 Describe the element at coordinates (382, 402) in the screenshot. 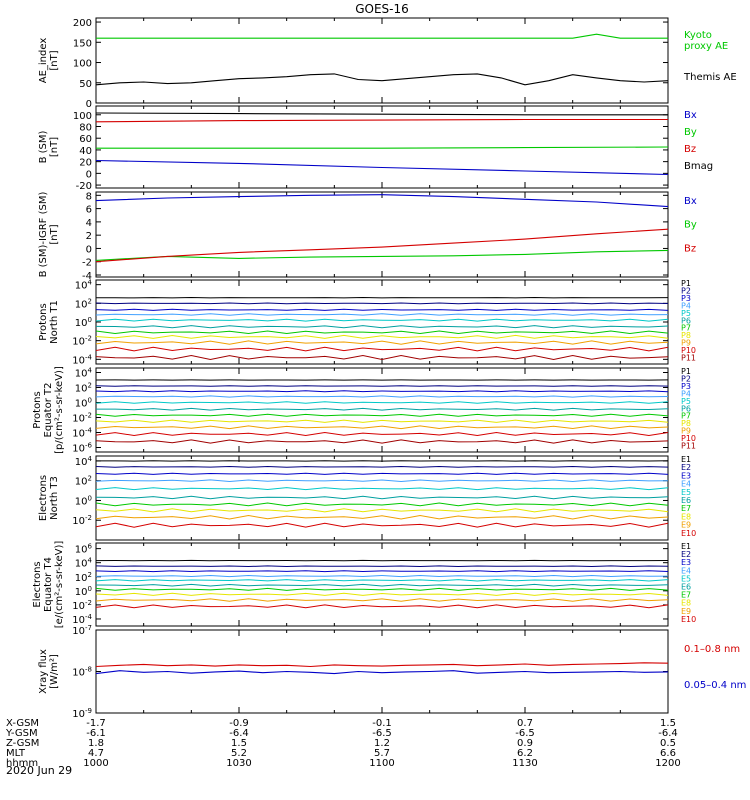

I see `channel-line-P5` at that location.